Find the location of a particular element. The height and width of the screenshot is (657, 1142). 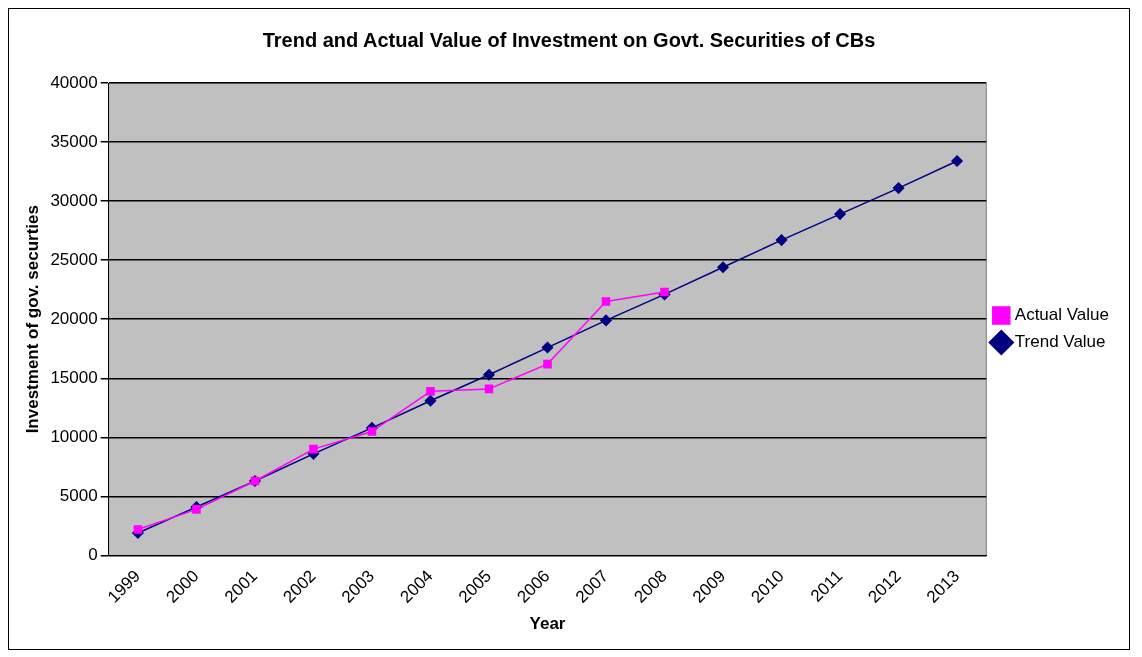

chart-title: Trend and Actual Value of Investment on Govt. Securities of CBs is located at coordinates (569, 39).